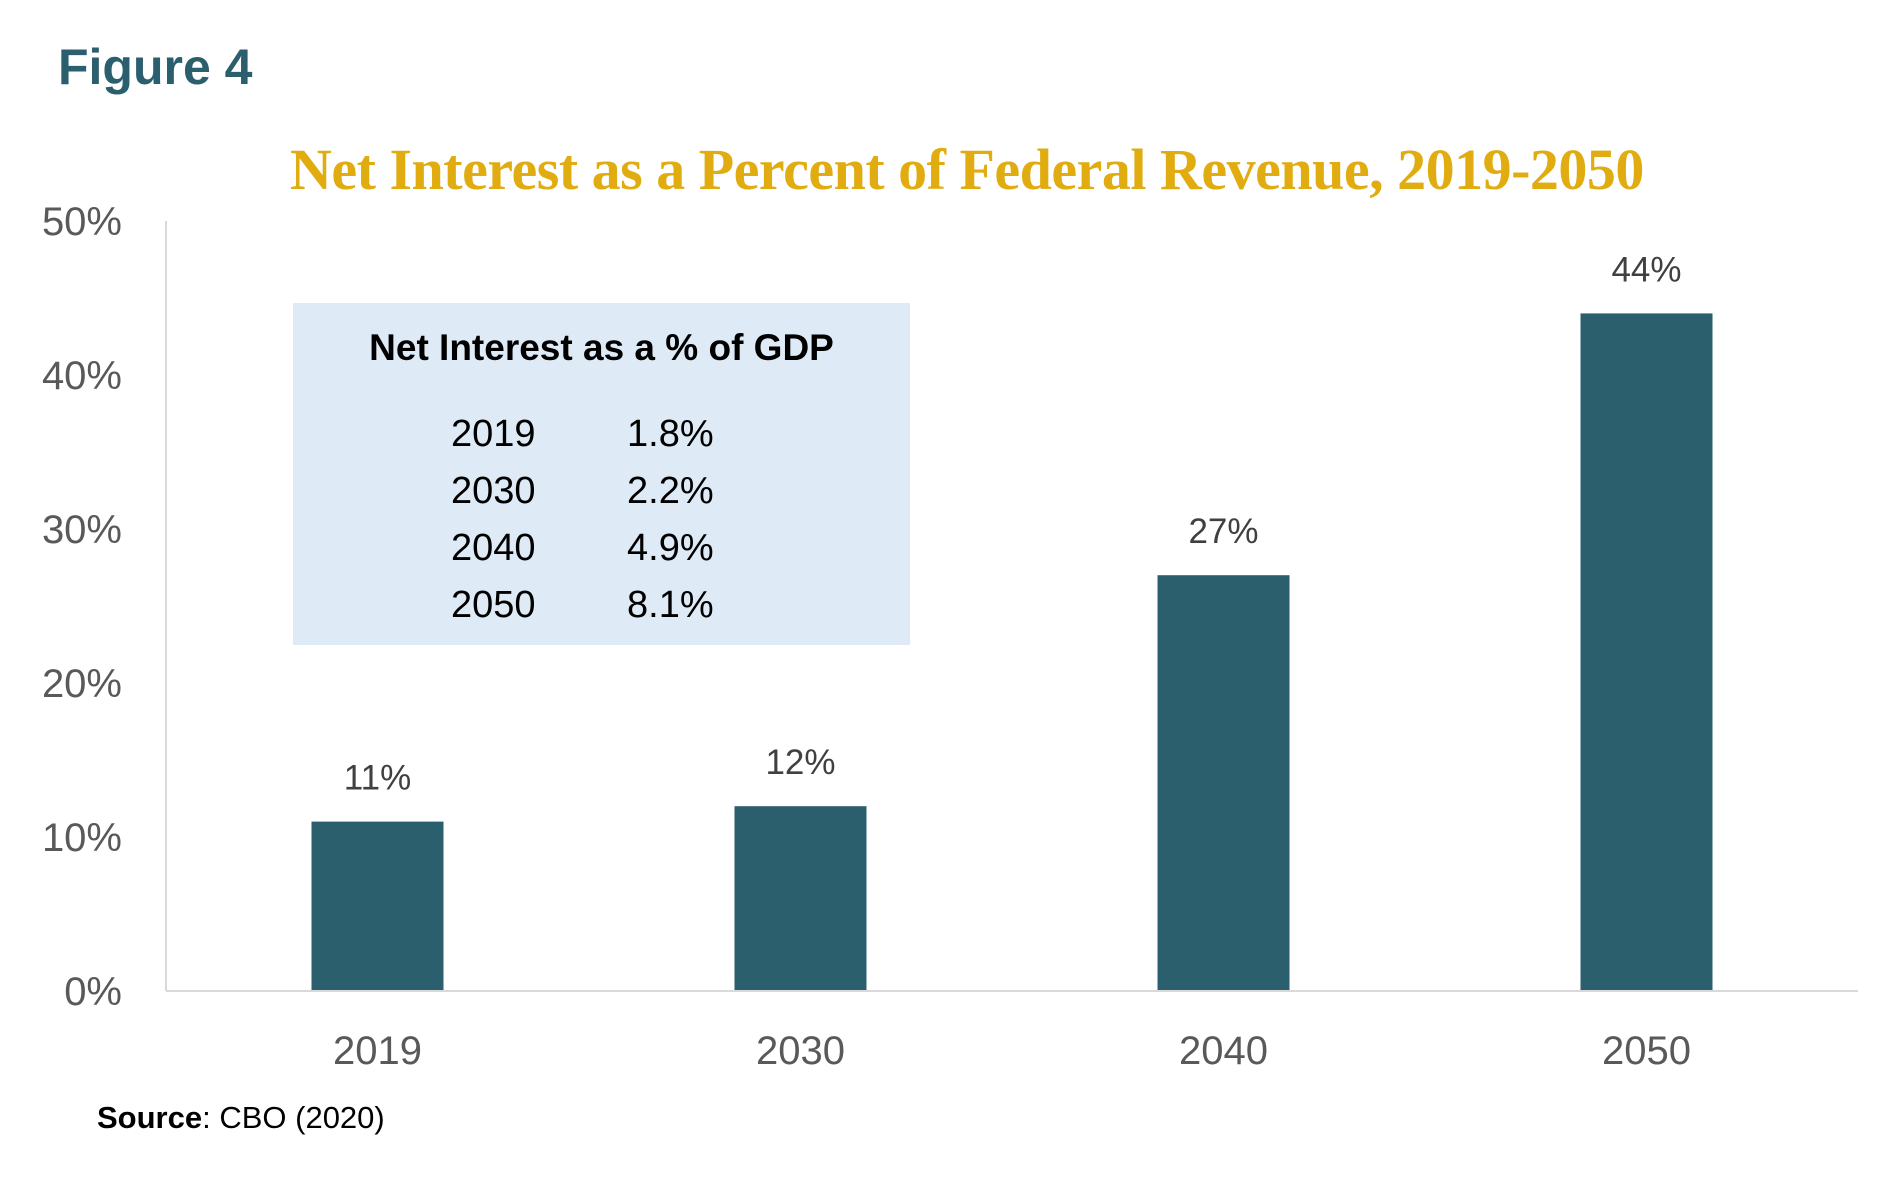  I want to click on y-tick-label: 30%, so click(82, 530).